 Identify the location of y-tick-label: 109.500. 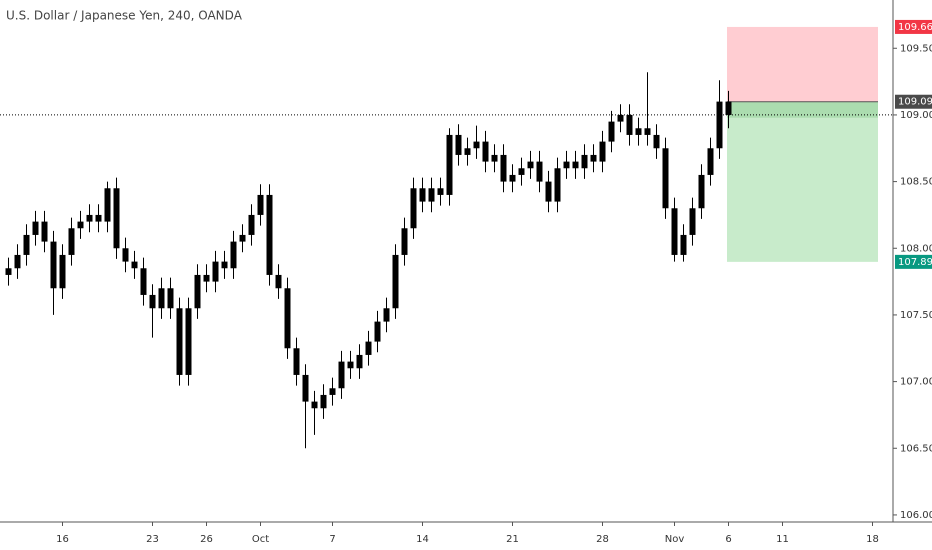
(916, 48).